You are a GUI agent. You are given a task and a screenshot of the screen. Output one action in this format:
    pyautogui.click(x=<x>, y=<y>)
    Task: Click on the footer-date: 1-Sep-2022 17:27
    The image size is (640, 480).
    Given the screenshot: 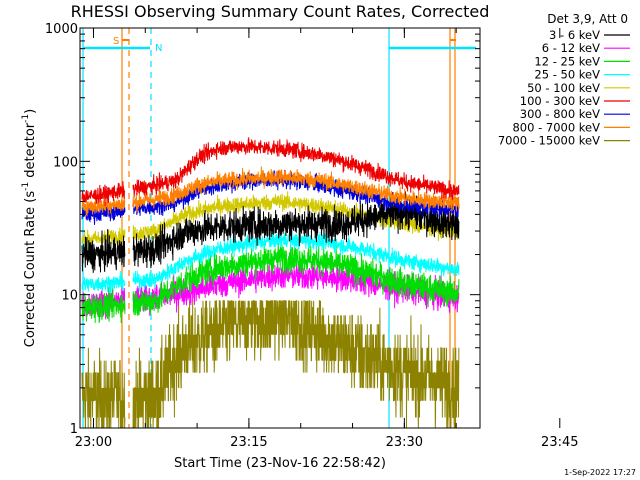 What is the action you would take?
    pyautogui.click(x=600, y=472)
    